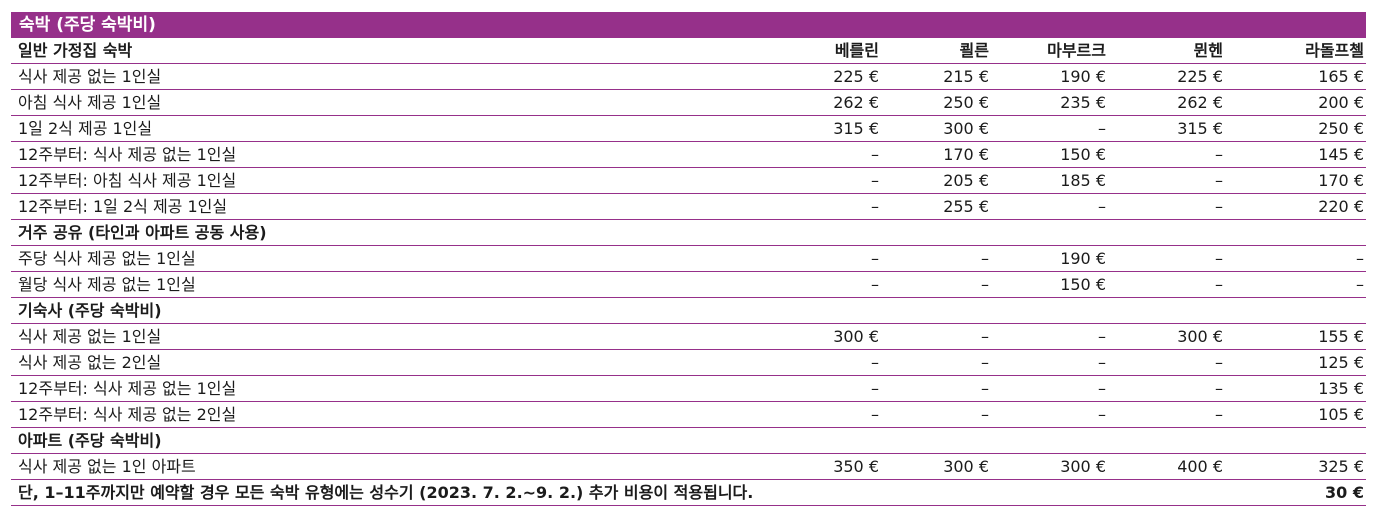  What do you see at coordinates (396, 362) in the screenshot?
I see `row-label: 식사 제공 없는 2인실` at bounding box center [396, 362].